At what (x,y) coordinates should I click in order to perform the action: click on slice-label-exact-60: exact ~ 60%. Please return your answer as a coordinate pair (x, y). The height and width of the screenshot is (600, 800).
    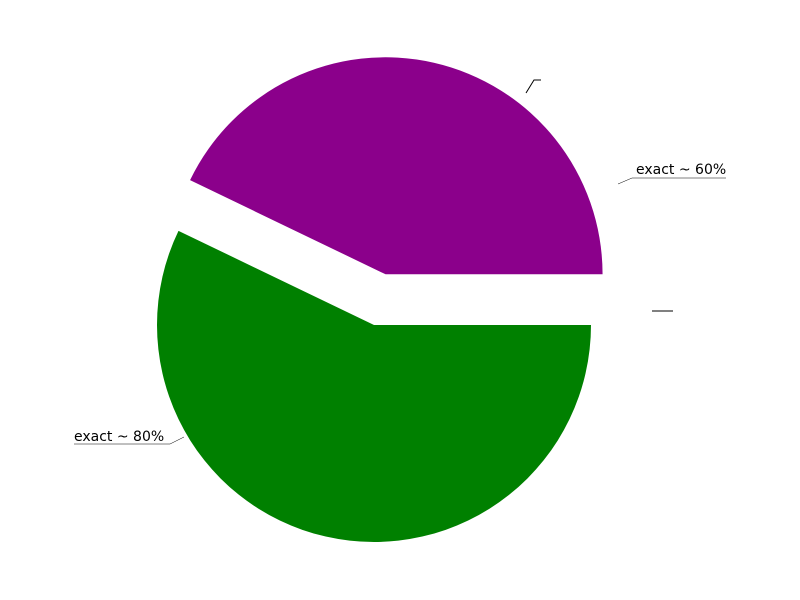
    Looking at the image, I should click on (681, 170).